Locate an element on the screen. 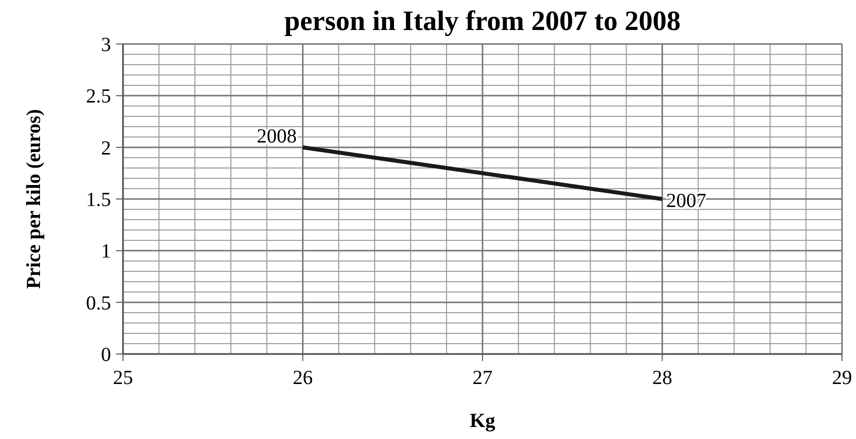  y-axis-title: Price per kilo (euros) is located at coordinates (34, 199).